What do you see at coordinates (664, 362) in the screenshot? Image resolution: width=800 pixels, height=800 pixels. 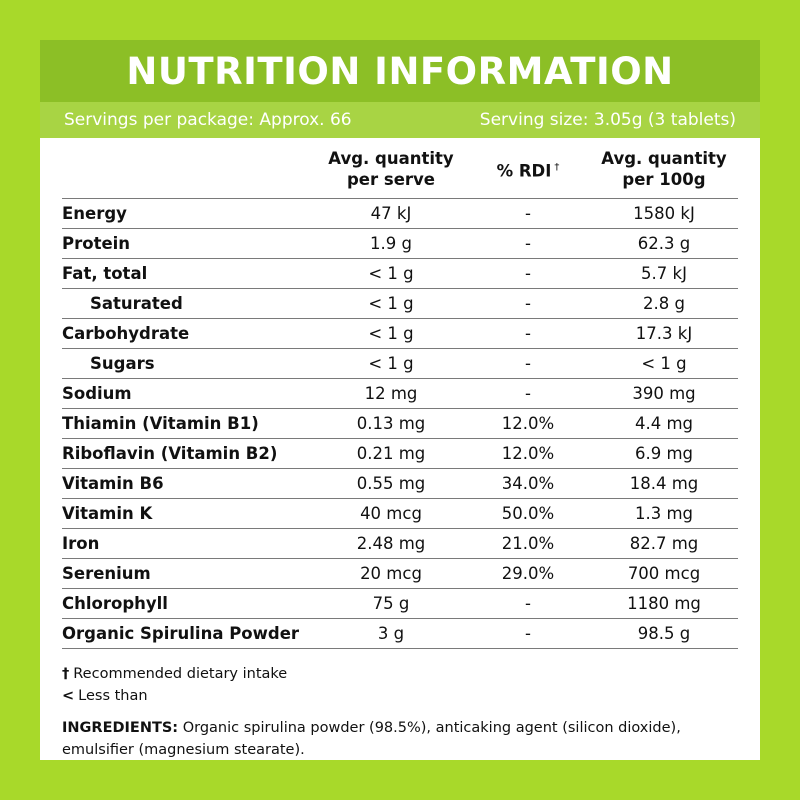 I see `per-100g-value: < 1 g` at bounding box center [664, 362].